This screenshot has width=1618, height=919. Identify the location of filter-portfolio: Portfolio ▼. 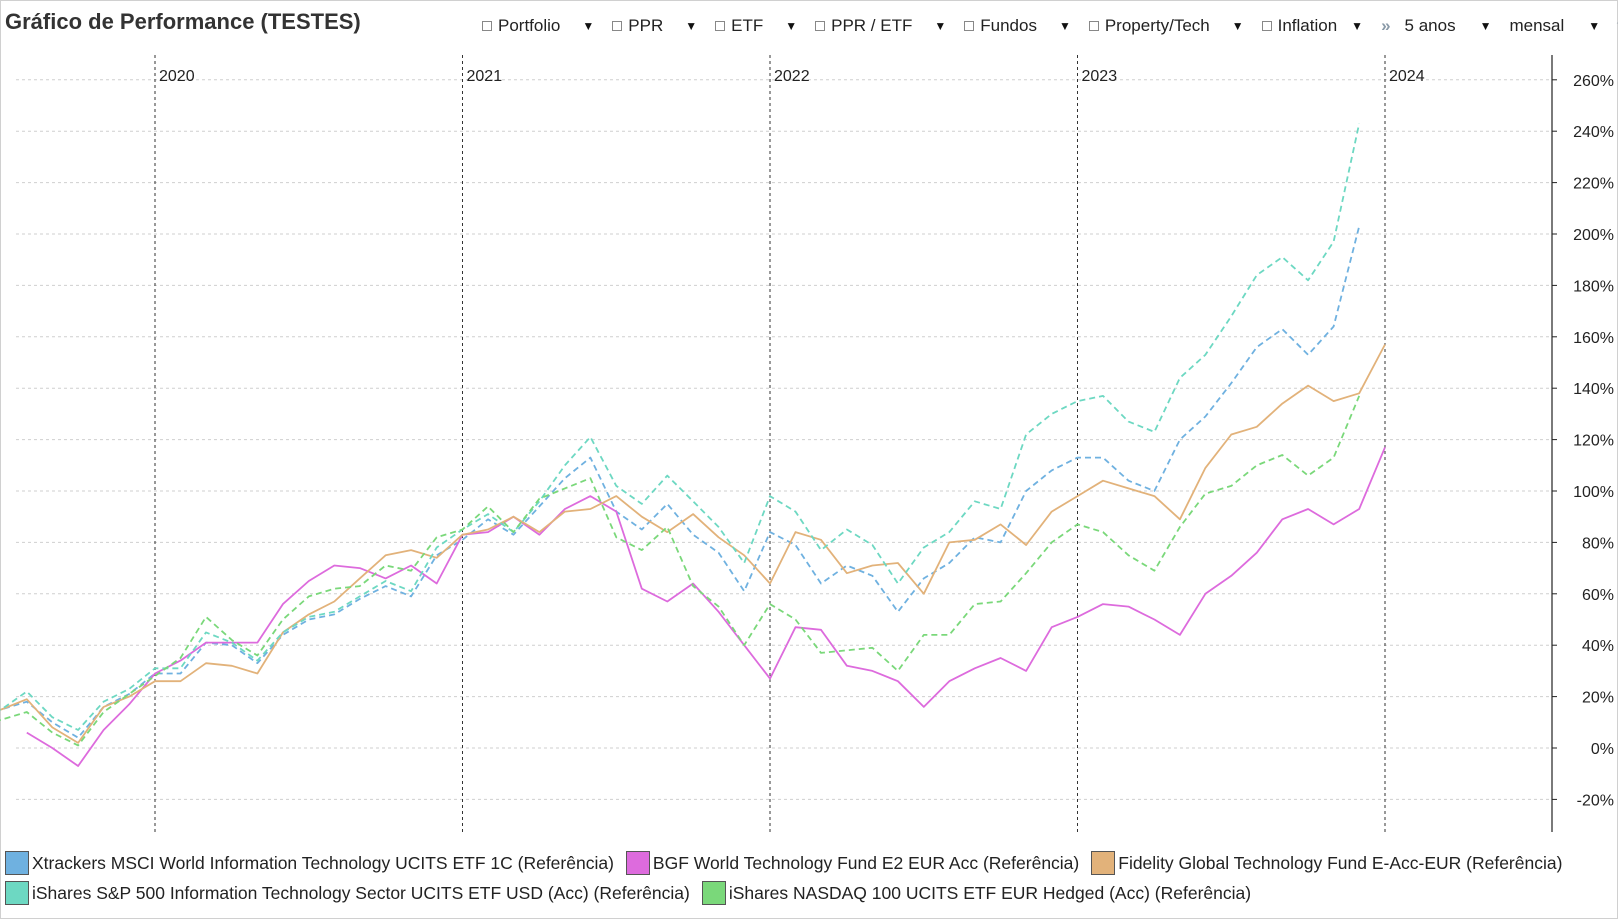
(538, 26).